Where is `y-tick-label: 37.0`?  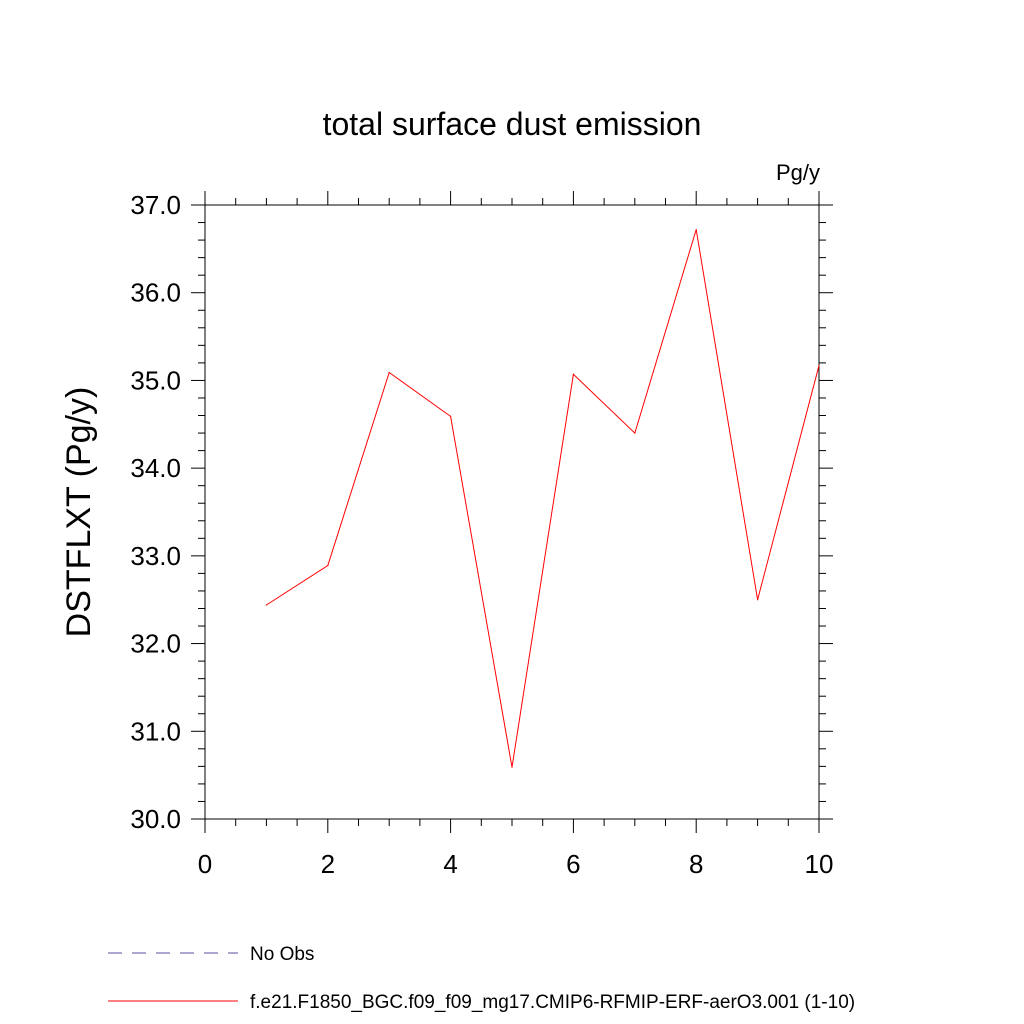
y-tick-label: 37.0 is located at coordinates (155, 205).